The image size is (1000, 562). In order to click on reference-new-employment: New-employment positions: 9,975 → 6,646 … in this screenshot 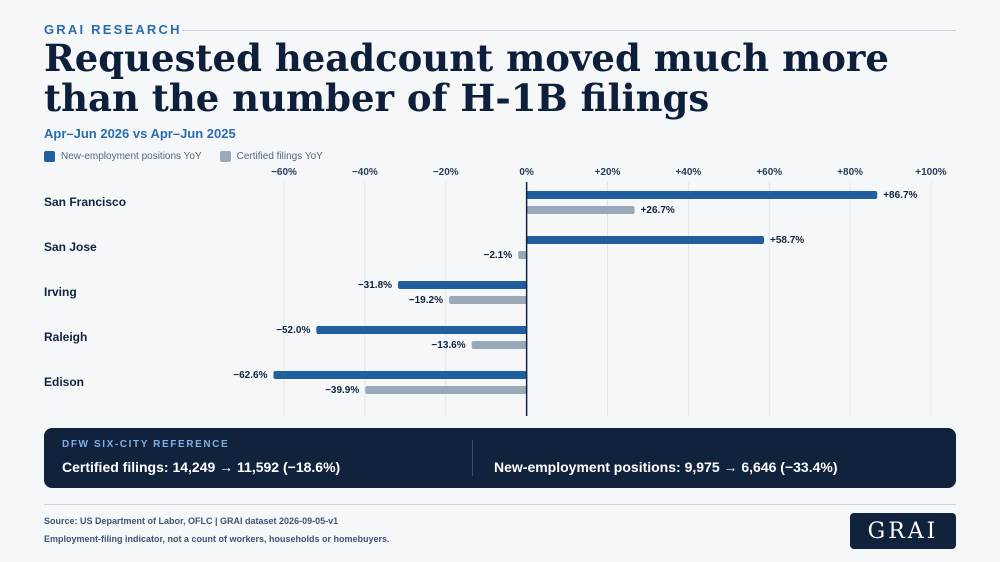, I will do `click(666, 467)`.